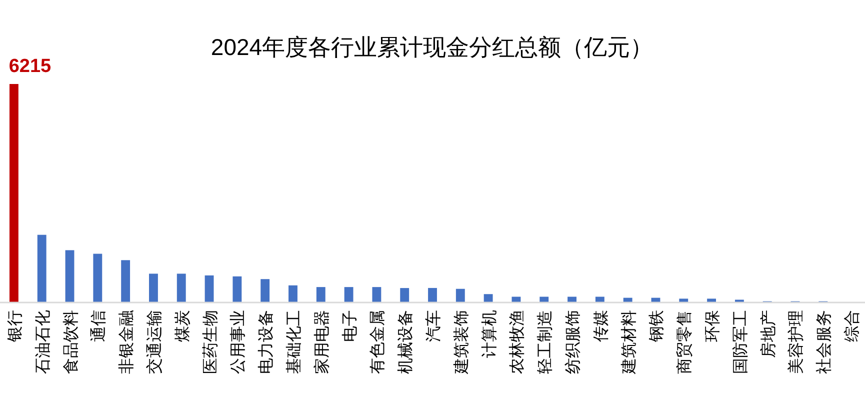 The height and width of the screenshot is (406, 865). Describe the element at coordinates (824, 342) in the screenshot. I see `x-tick-label: 社会服务` at that location.